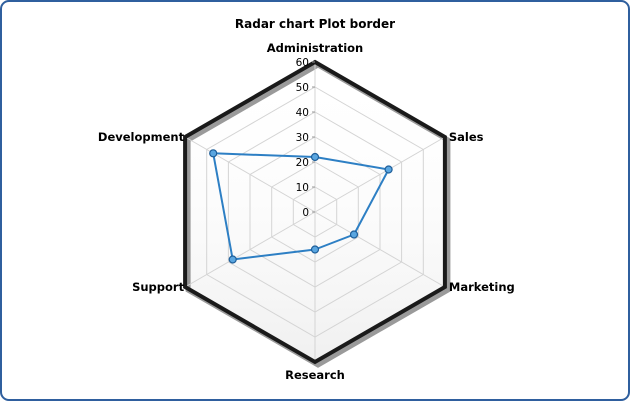 The image size is (630, 401). What do you see at coordinates (158, 287) in the screenshot?
I see `axis-label-support: Support` at bounding box center [158, 287].